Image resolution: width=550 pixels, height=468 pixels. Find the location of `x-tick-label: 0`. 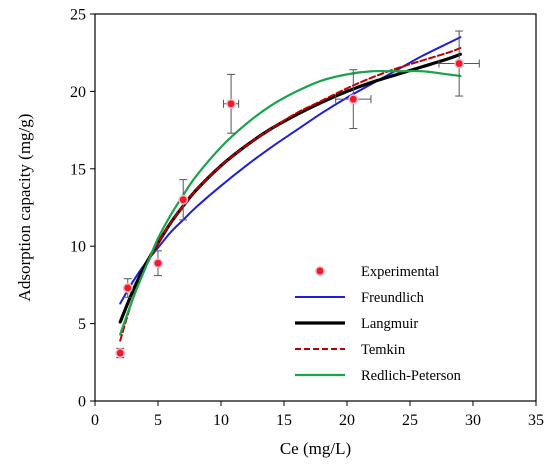

x-tick-label: 0 is located at coordinates (95, 420).